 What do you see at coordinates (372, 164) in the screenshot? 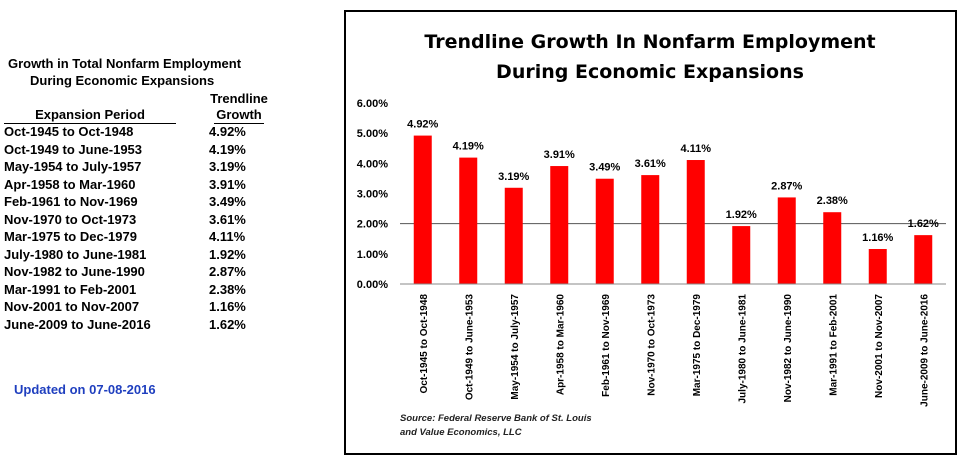
I see `y-tick-label: 4.00%` at bounding box center [372, 164].